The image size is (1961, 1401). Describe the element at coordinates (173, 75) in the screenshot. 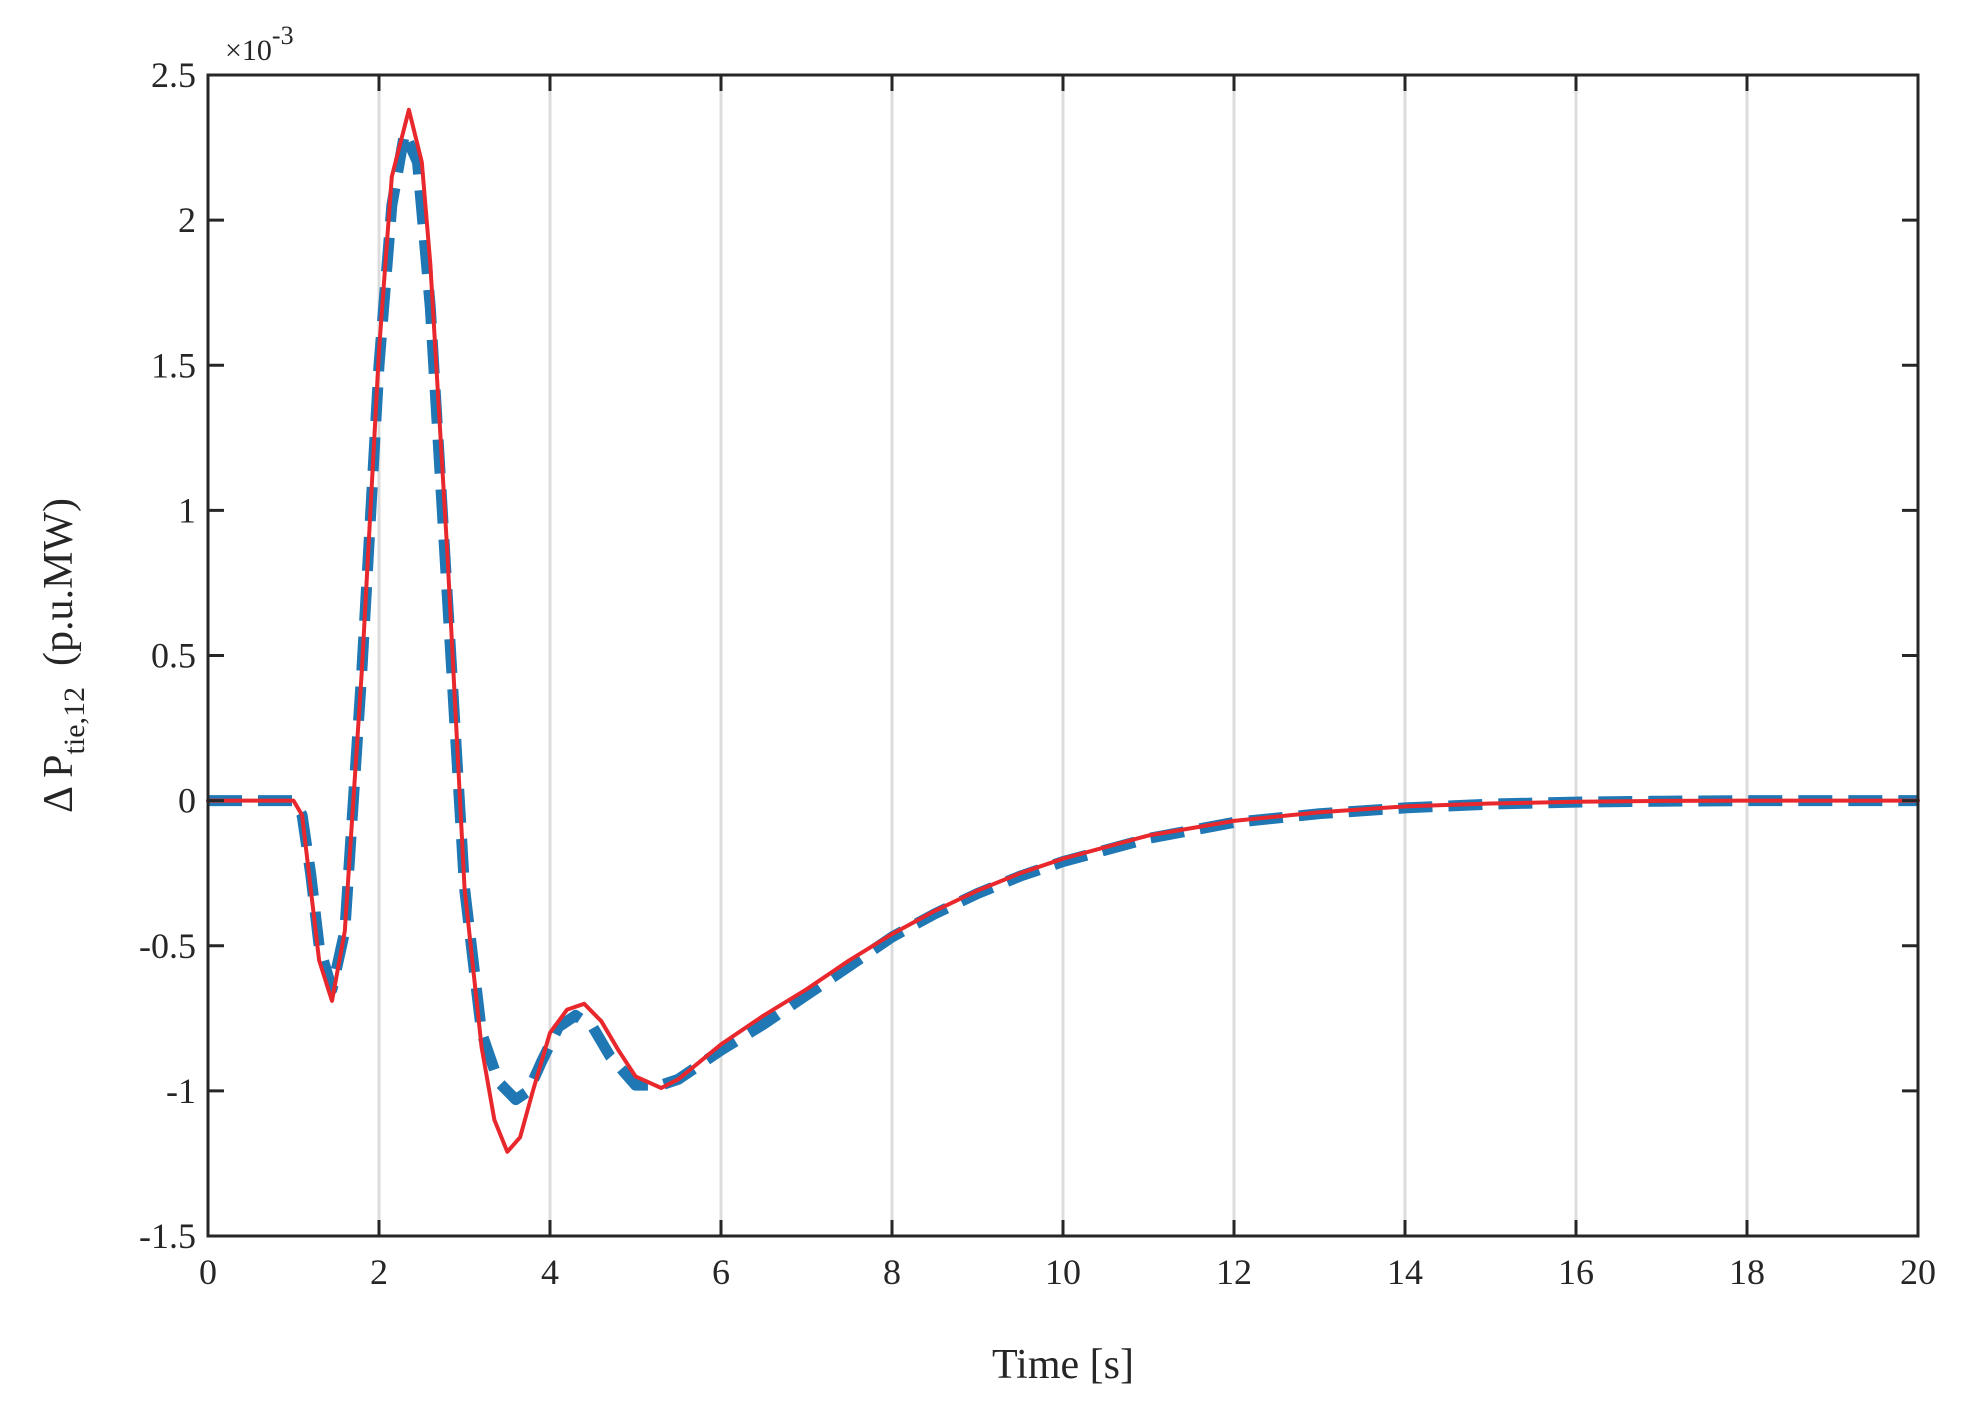

I see `y-tick-label: 2.5` at that location.